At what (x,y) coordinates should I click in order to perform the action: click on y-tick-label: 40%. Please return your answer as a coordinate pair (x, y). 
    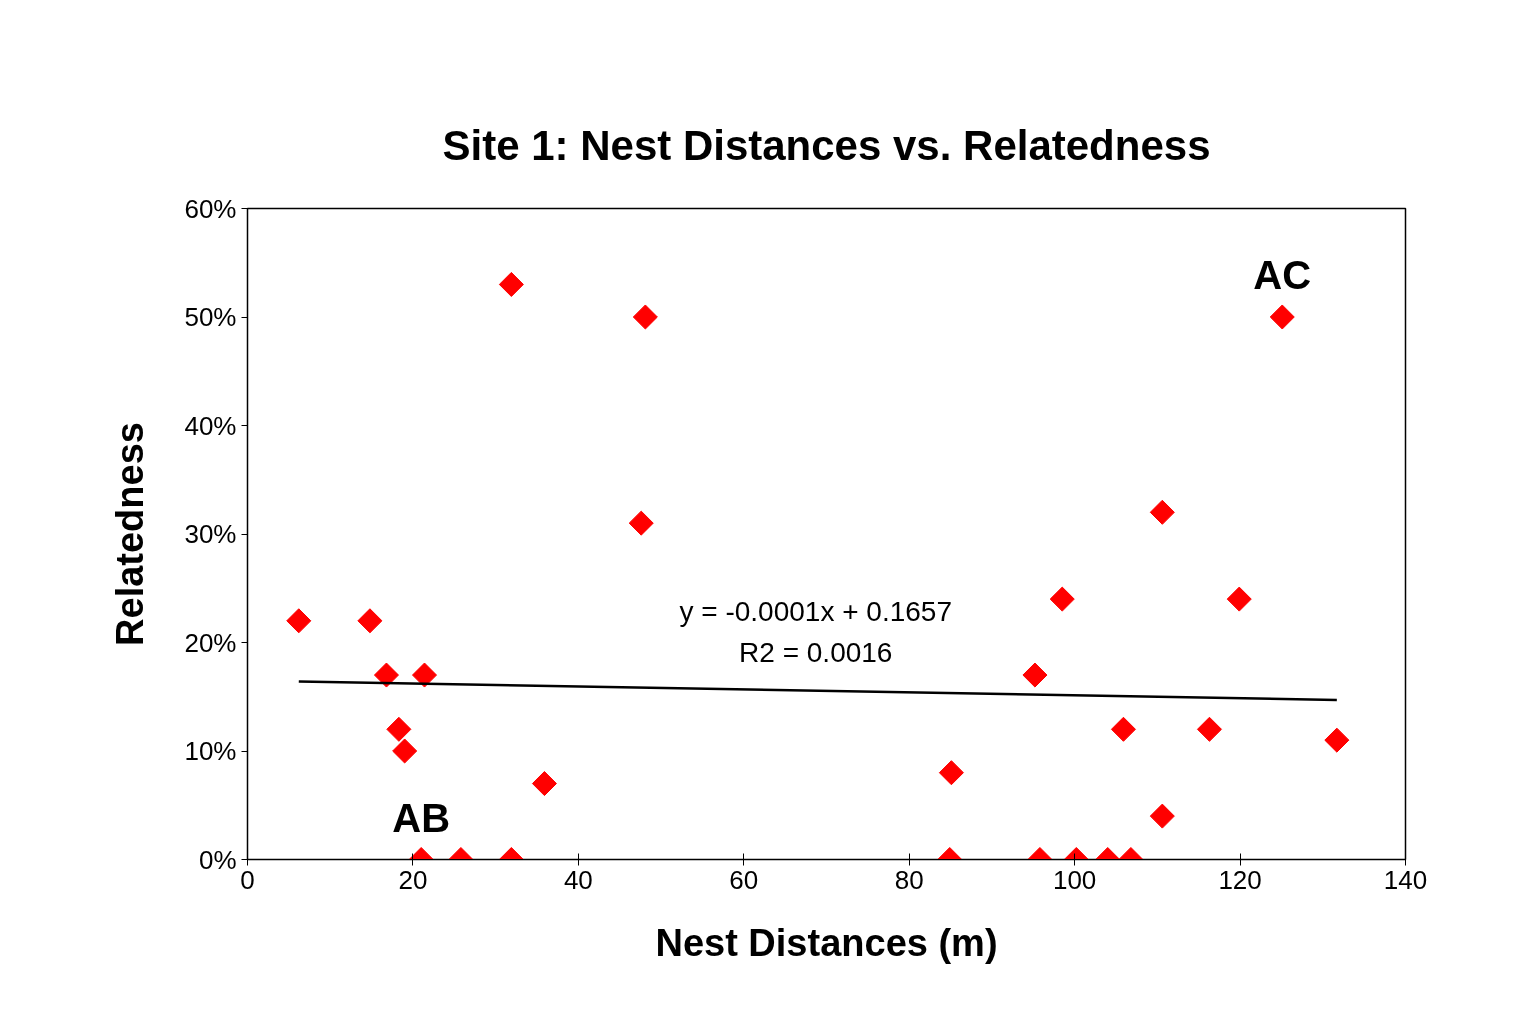
    Looking at the image, I should click on (210, 425).